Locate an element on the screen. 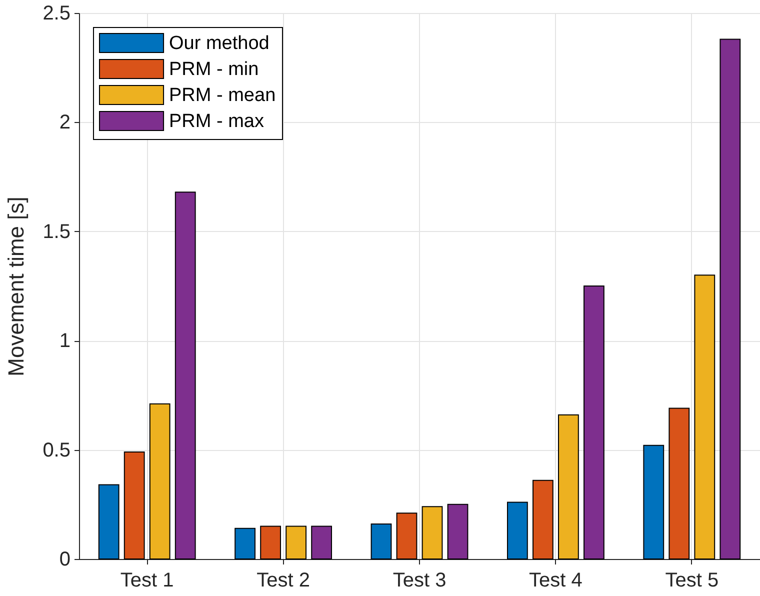 This screenshot has height=596, width=760. x-tick-label: Test 1 is located at coordinates (147, 581).